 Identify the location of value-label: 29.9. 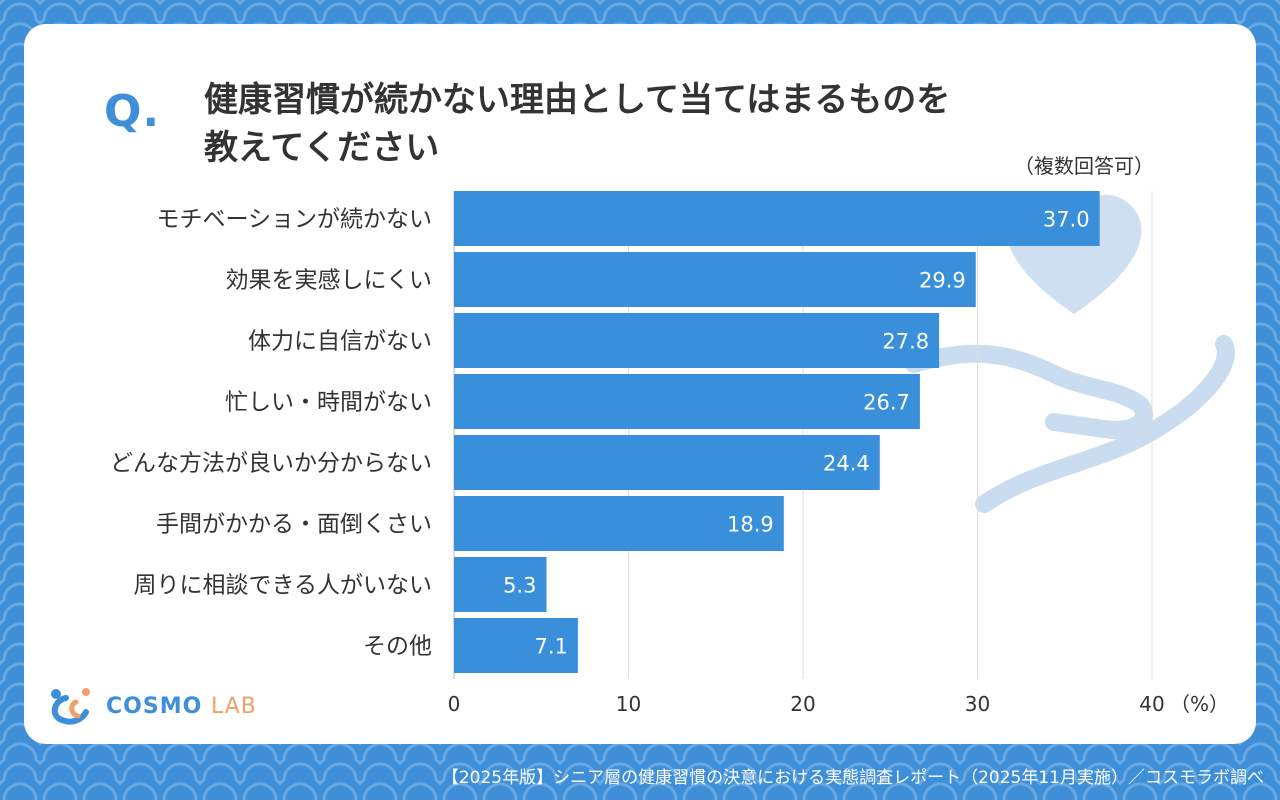
(942, 281).